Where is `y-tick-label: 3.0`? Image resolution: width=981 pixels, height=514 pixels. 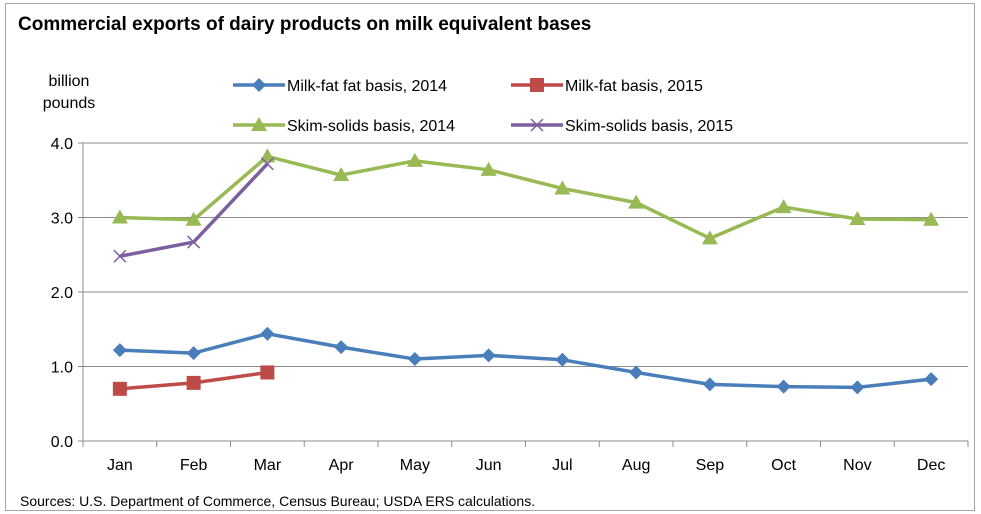 y-tick-label: 3.0 is located at coordinates (62, 219).